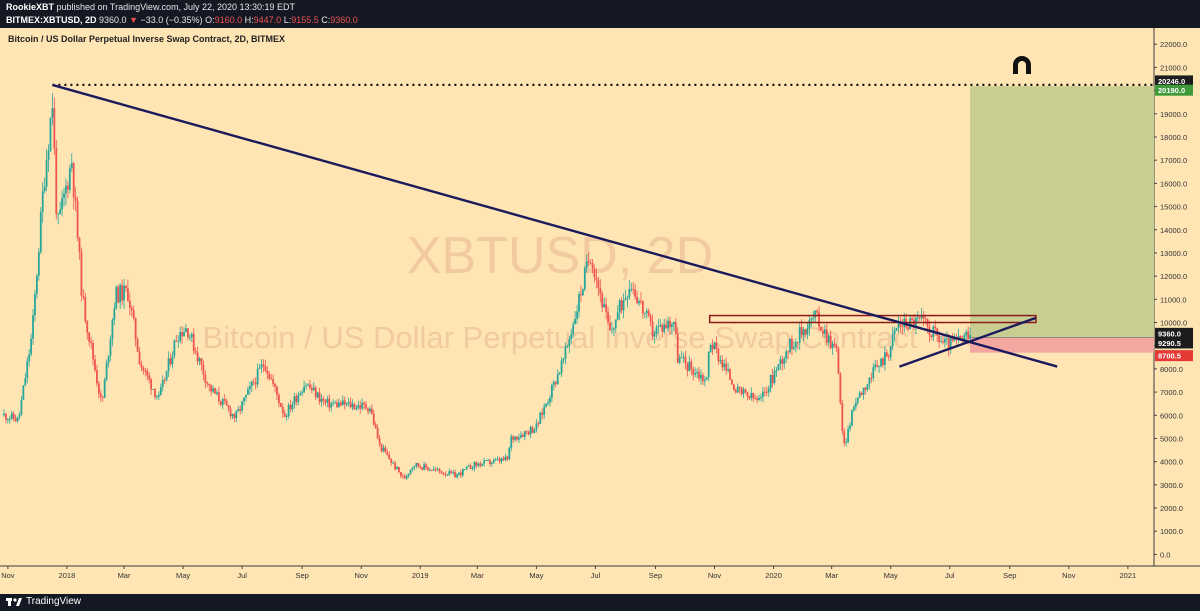  Describe the element at coordinates (43, 601) in the screenshot. I see `tradingview-logo: TradingView` at that location.